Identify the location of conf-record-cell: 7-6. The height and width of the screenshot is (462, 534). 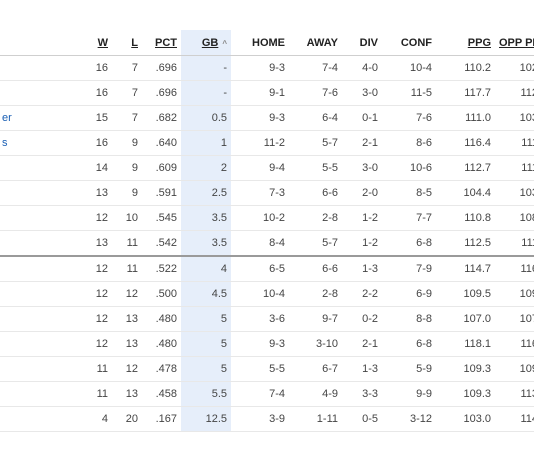
(409, 118).